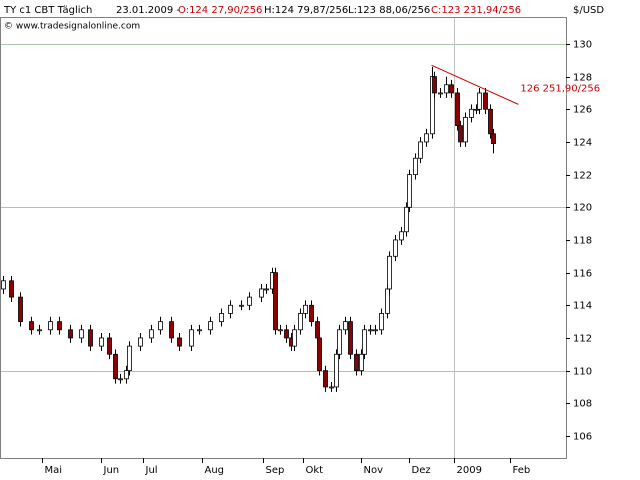 This screenshot has height=480, width=640. Describe the element at coordinates (582, 176) in the screenshot. I see `y-tick-label: 122` at that location.